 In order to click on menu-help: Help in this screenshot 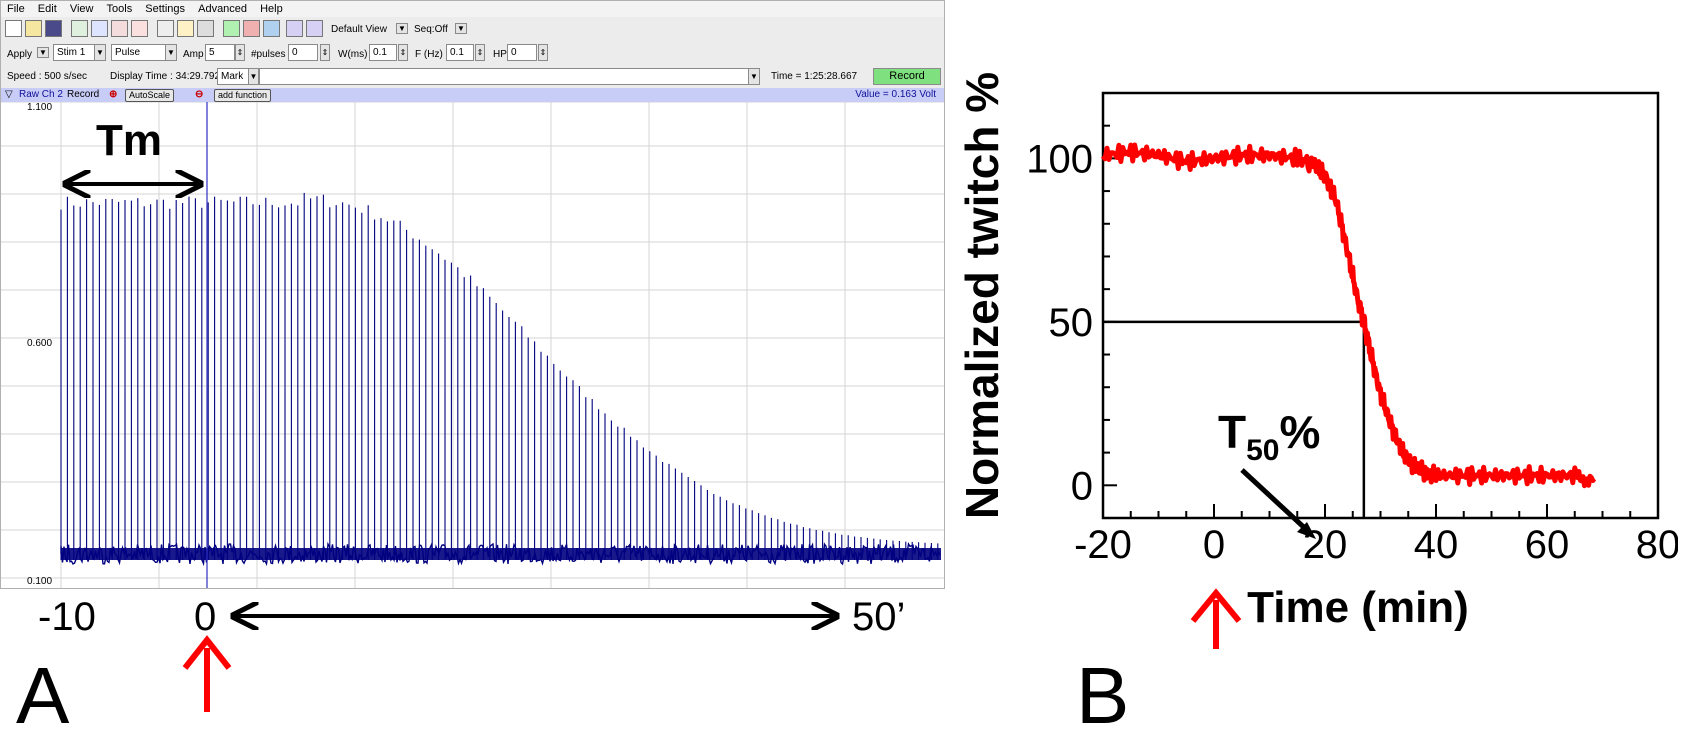, I will do `click(271, 9)`.